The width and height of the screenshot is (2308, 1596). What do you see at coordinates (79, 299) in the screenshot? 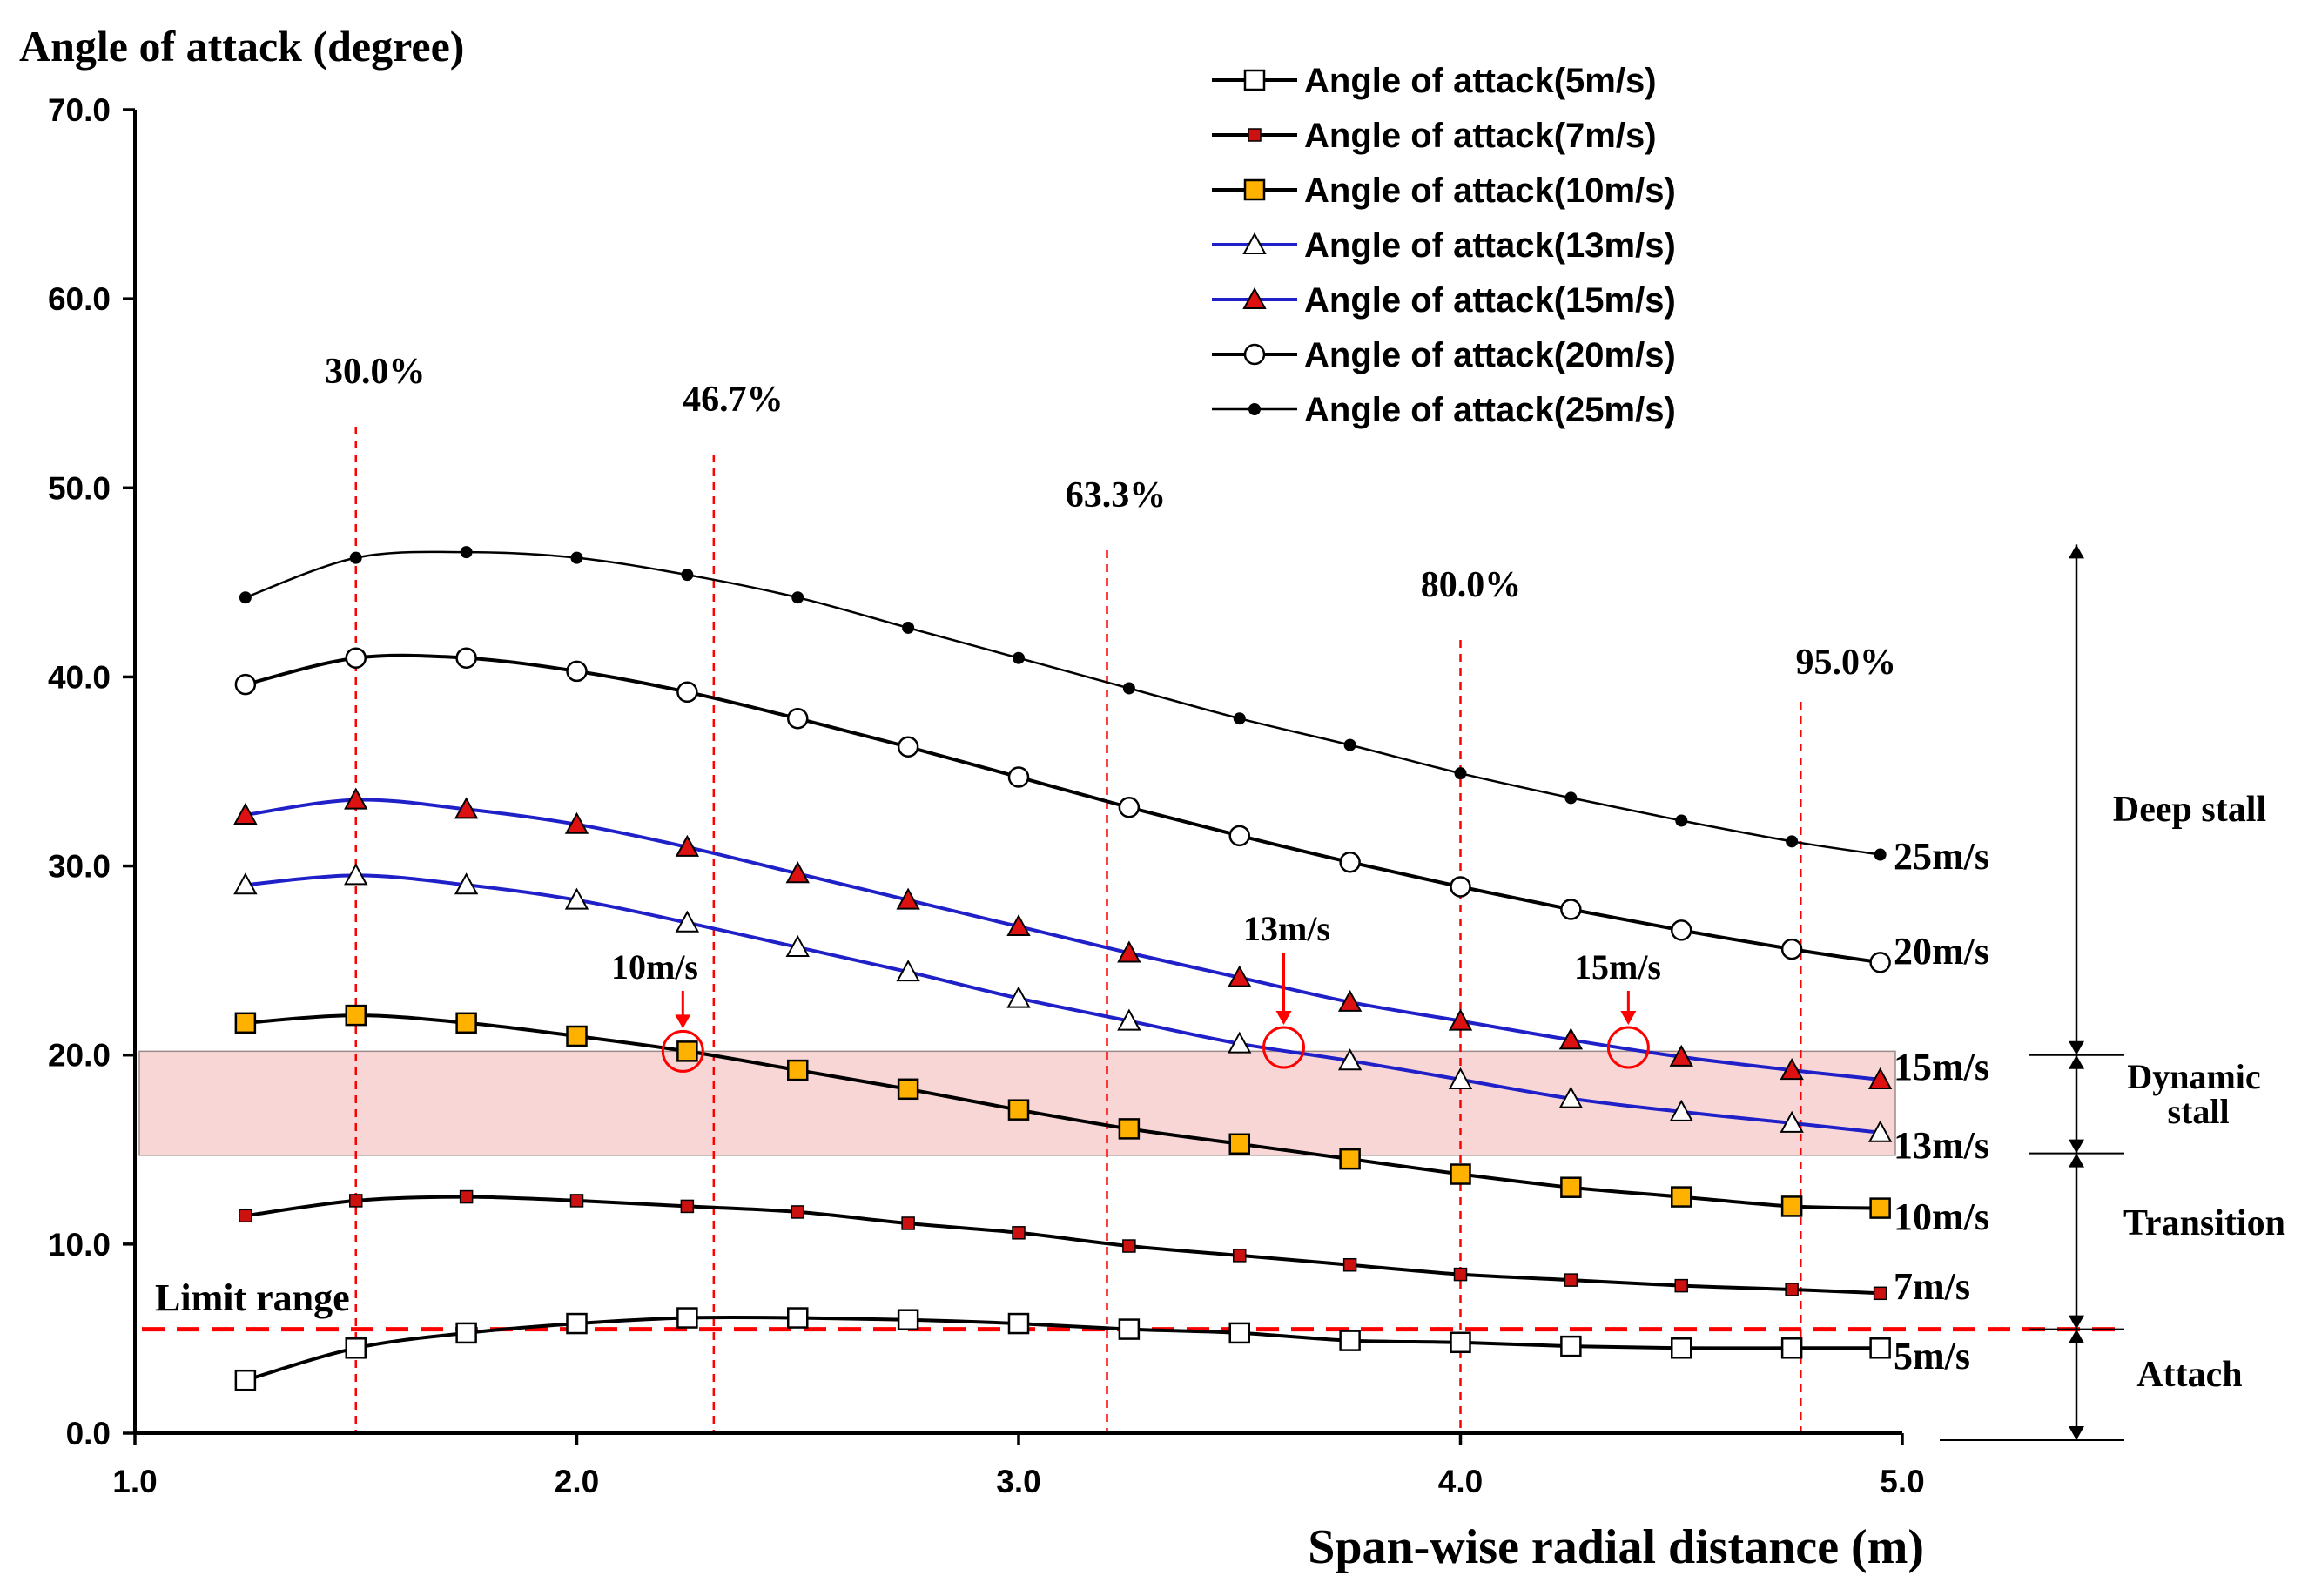
I see `y-tick-label-6: 60.0` at bounding box center [79, 299].